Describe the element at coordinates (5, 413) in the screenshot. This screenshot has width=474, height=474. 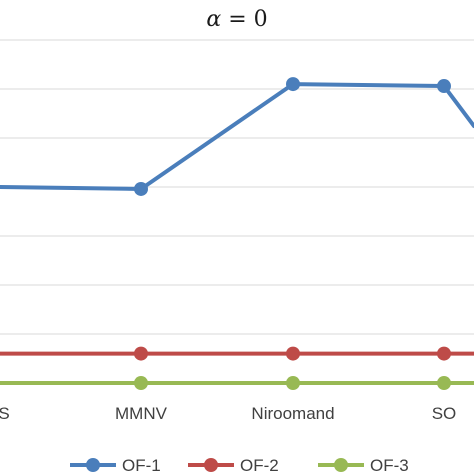
I see `x-tick-label: S` at that location.